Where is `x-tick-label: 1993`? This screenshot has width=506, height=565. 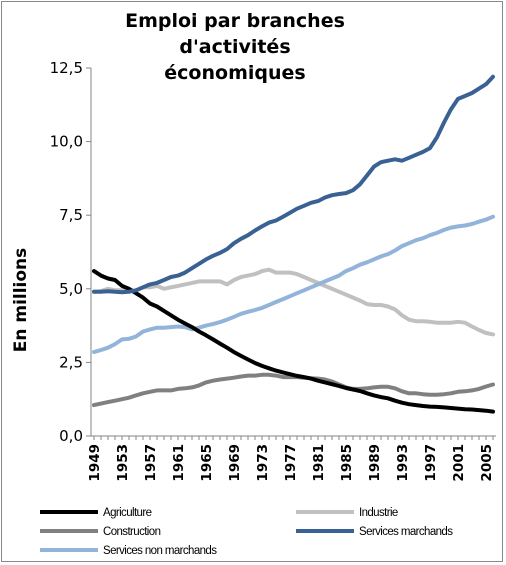
x-tick-label: 1993 is located at coordinates (403, 463).